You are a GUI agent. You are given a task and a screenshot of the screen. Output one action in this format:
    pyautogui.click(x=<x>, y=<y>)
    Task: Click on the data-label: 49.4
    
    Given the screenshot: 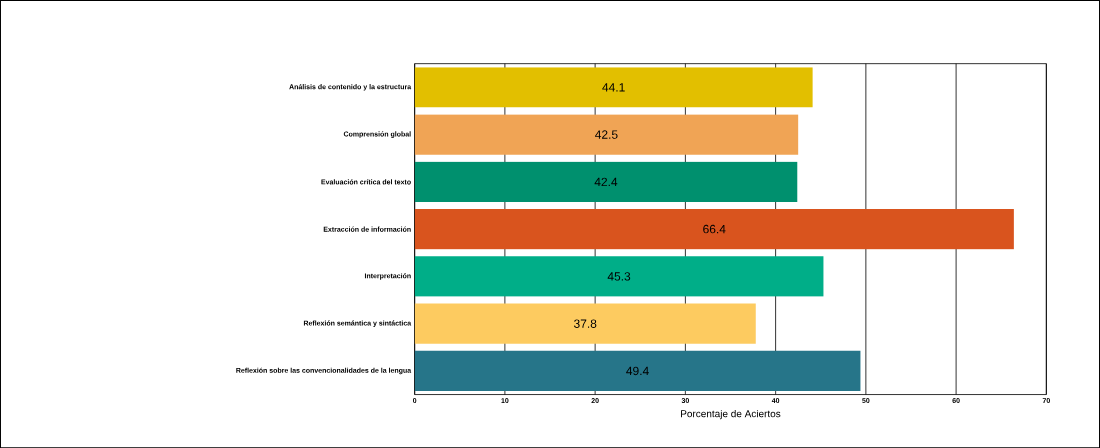 What is the action you would take?
    pyautogui.click(x=637, y=371)
    